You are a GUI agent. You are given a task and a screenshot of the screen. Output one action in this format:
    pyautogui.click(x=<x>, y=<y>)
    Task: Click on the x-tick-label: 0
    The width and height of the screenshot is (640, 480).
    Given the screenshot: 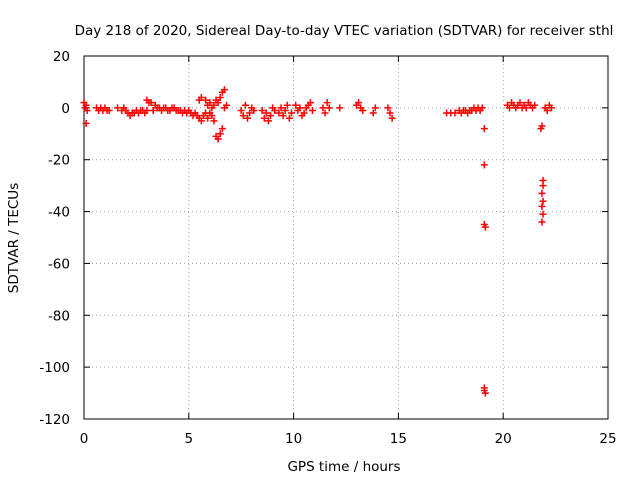 What is the action you would take?
    pyautogui.click(x=84, y=439)
    